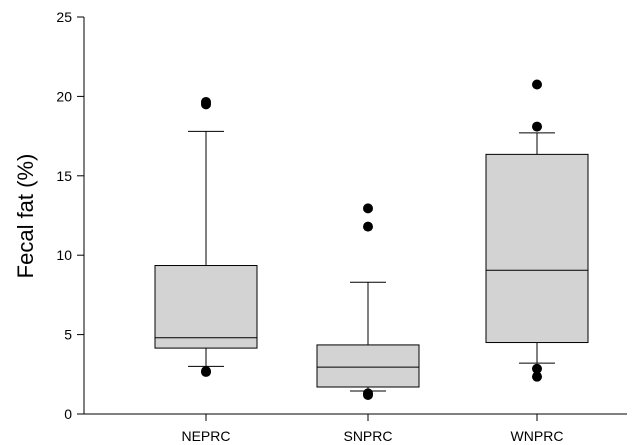  I want to click on x-axis: NEPRC SNPRC WNPRC, so click(355, 428).